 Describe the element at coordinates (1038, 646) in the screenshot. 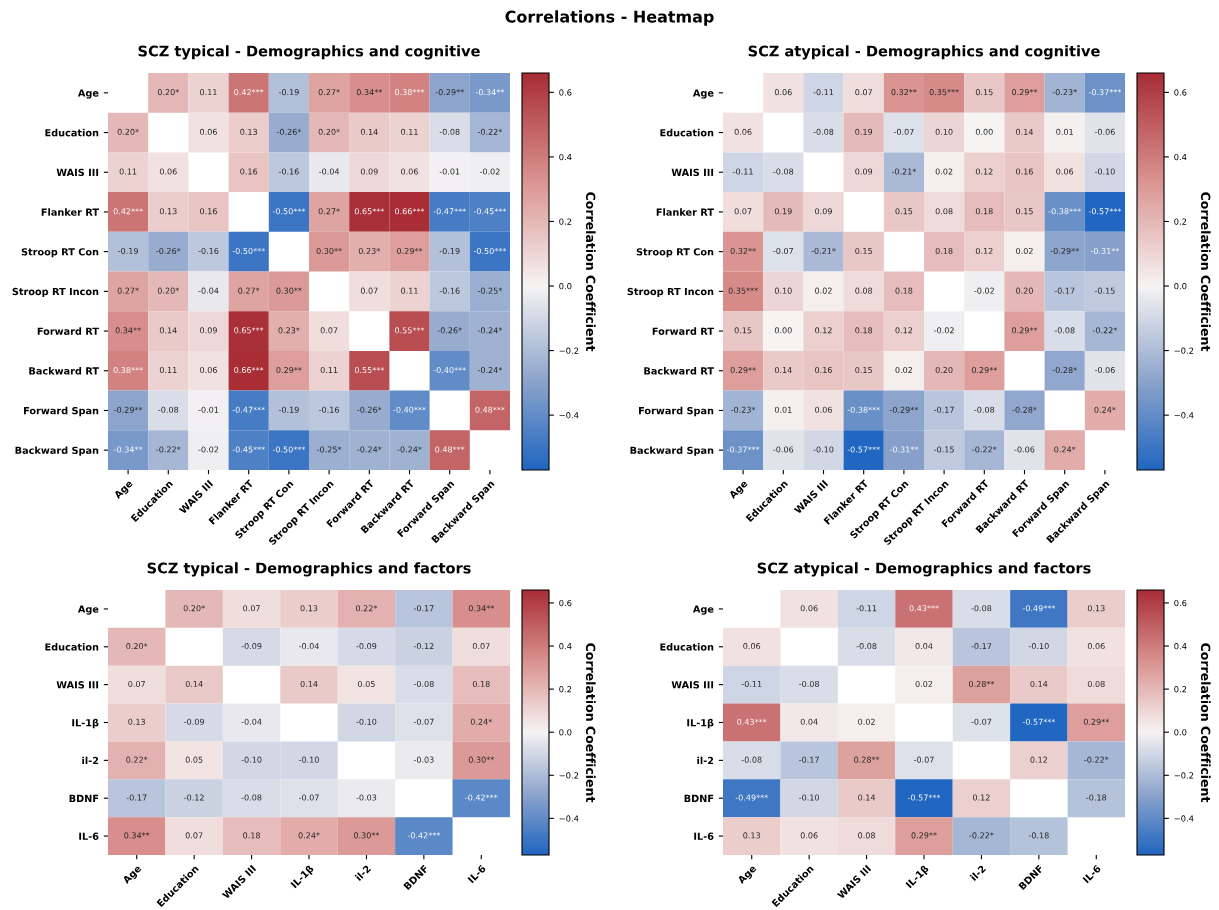

I see `data-label: -0.10` at that location.